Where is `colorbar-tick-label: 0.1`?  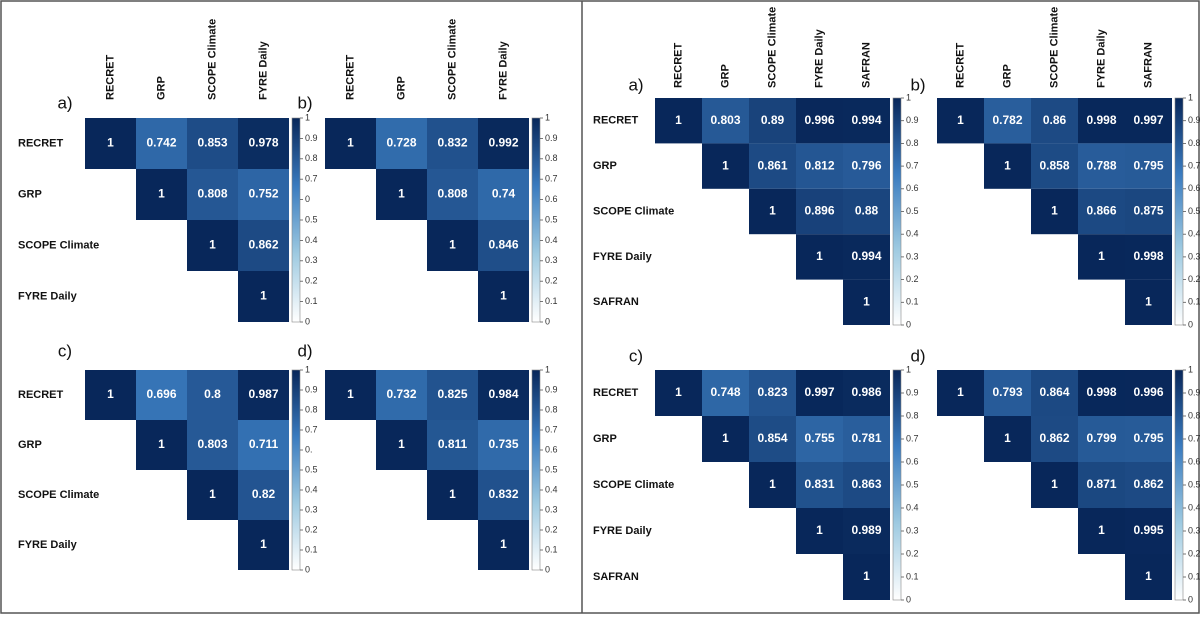
colorbar-tick-label: 0.1 is located at coordinates (551, 301).